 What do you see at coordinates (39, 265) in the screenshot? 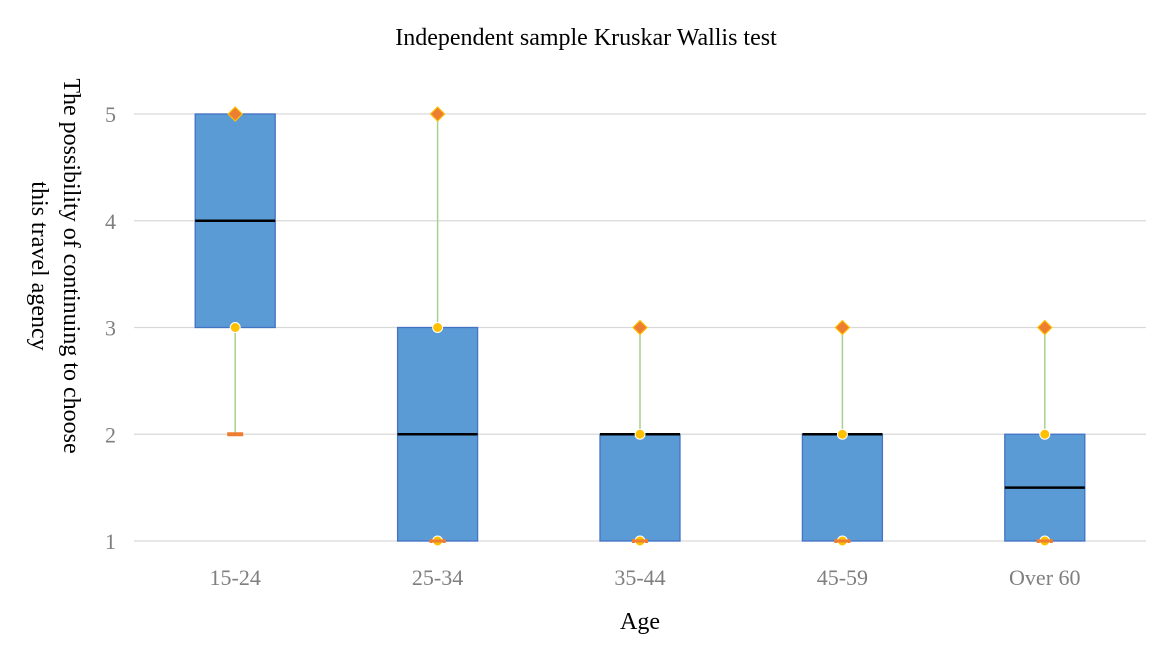
I see `y-axis-title-line-2: this travel agency` at bounding box center [39, 265].